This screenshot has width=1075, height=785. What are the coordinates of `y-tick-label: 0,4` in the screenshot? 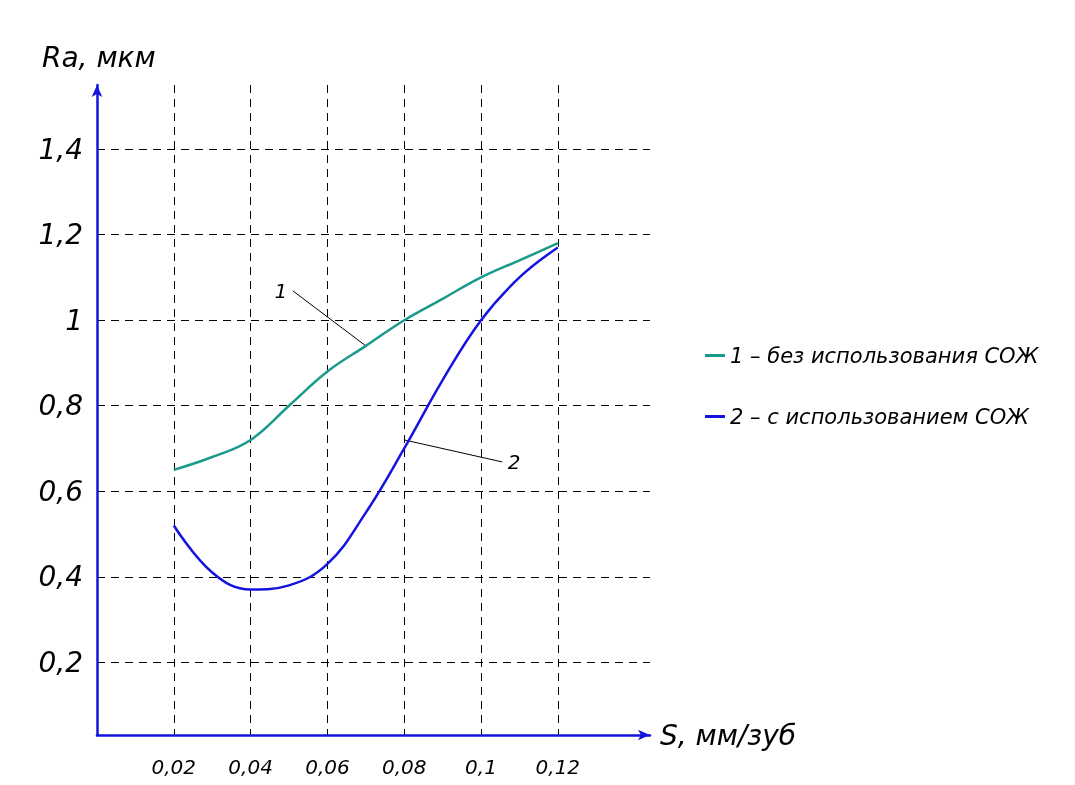 It's located at (60, 577).